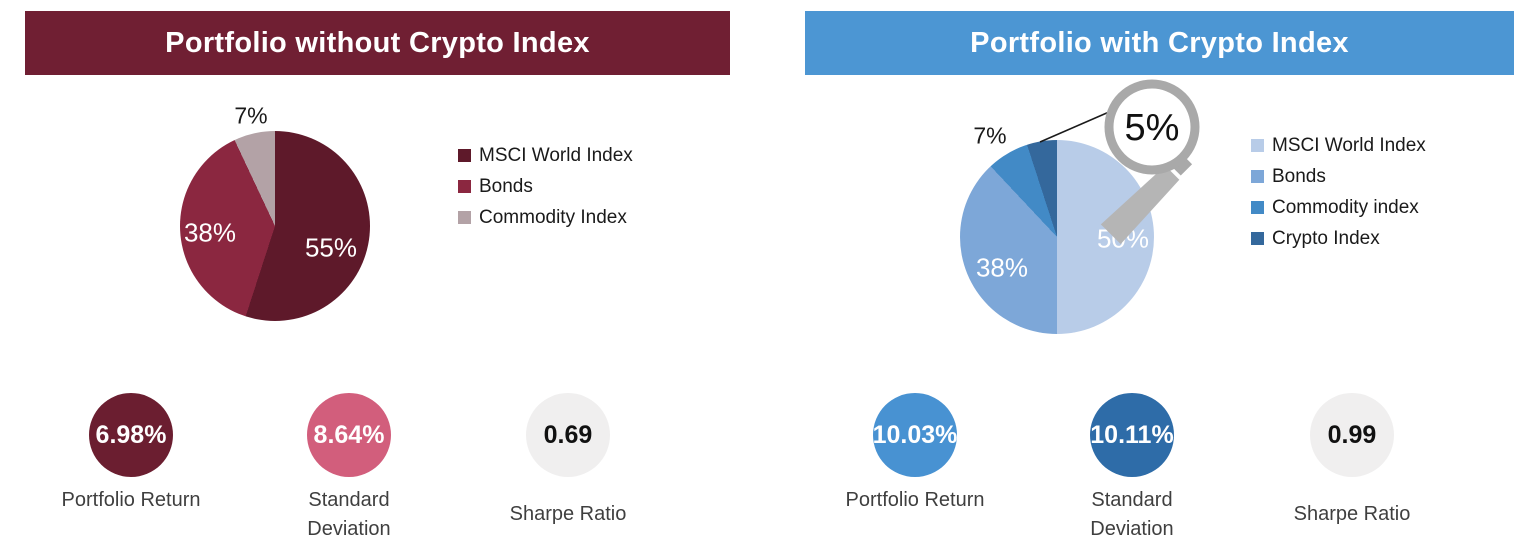 Image resolution: width=1539 pixels, height=560 pixels. I want to click on panel-title-banner: Portfolio with Crypto Index, so click(1159, 43).